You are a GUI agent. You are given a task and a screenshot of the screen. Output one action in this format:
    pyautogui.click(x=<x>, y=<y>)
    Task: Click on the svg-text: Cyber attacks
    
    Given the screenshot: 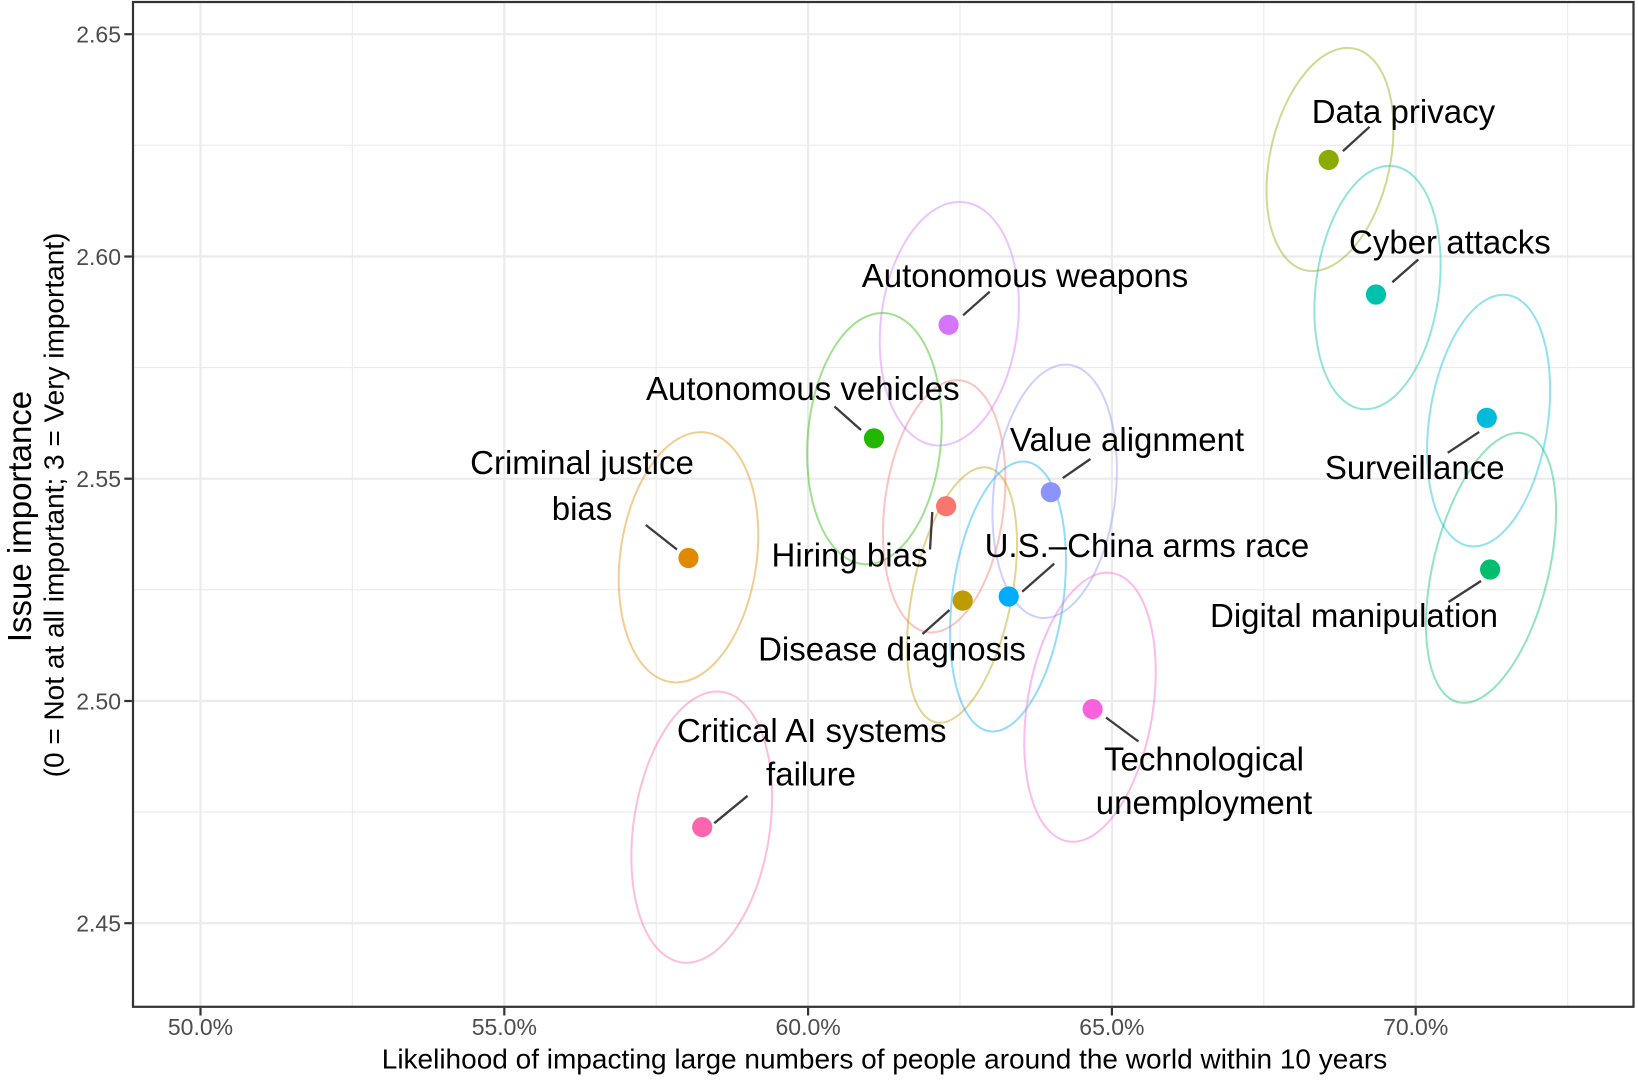 What is the action you would take?
    pyautogui.click(x=1450, y=241)
    